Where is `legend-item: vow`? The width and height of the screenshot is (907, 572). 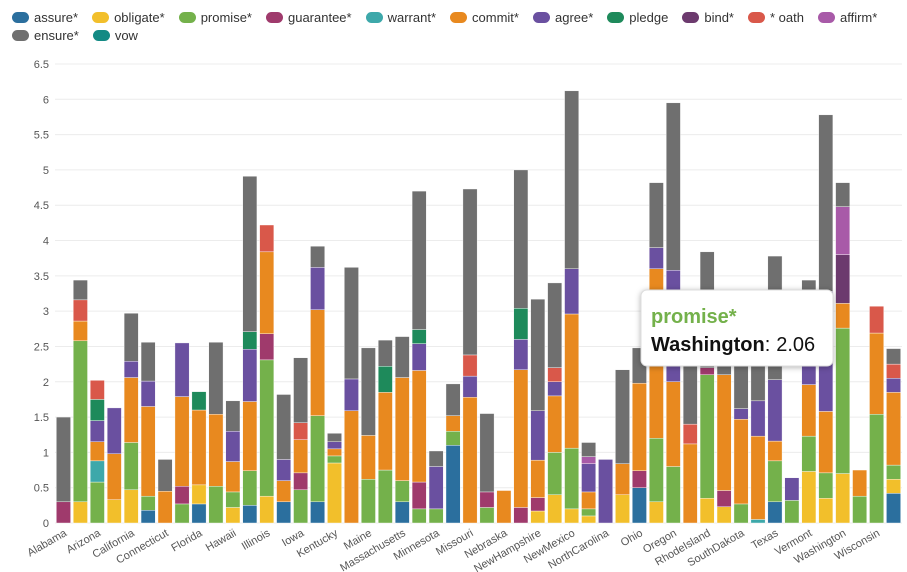 legend-item: vow is located at coordinates (115, 35).